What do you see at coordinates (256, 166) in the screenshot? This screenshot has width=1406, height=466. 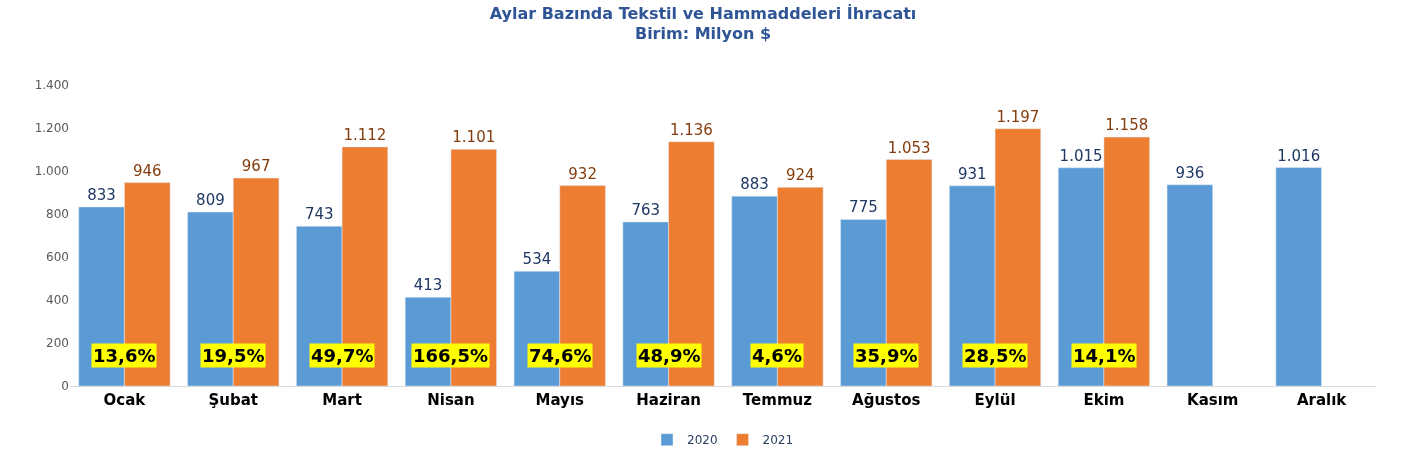 I see `data-label: 967` at bounding box center [256, 166].